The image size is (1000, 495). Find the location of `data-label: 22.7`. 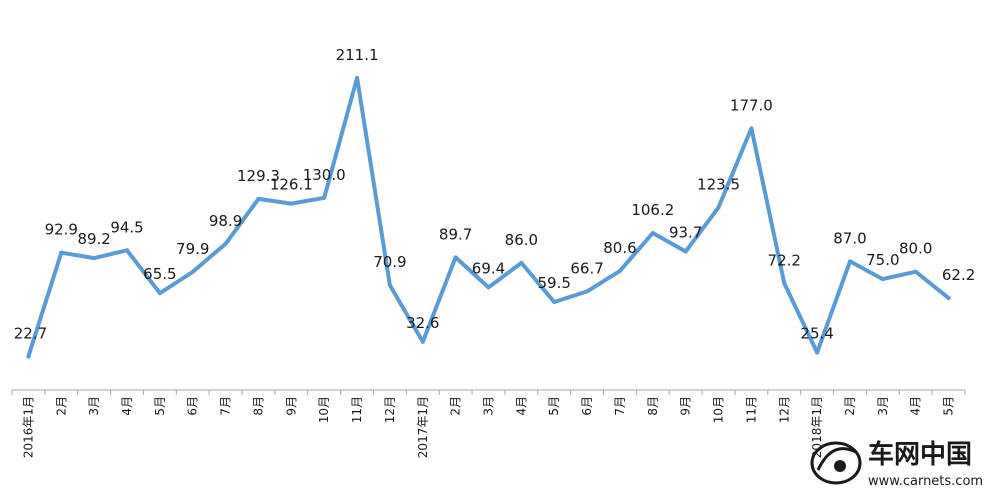

data-label: 22.7 is located at coordinates (30, 333).